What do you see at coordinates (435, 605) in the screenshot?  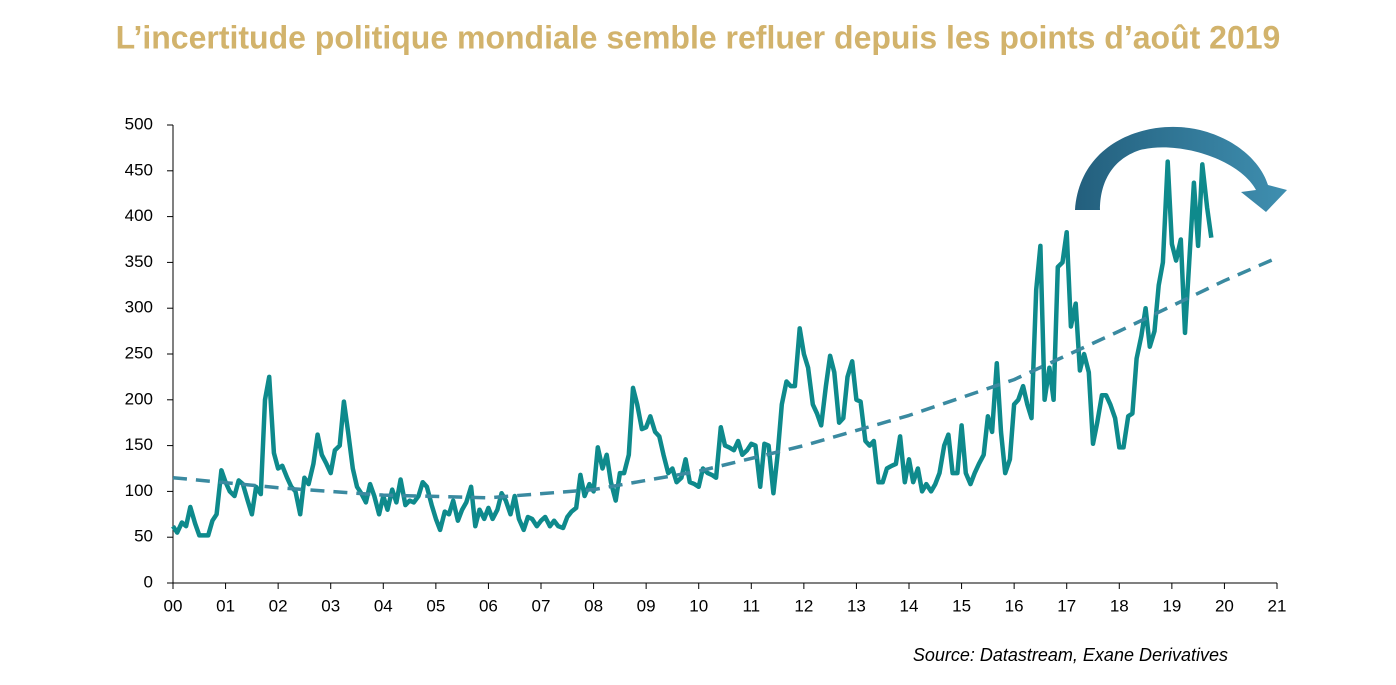 I see `x-tick-label: 05` at bounding box center [435, 605].